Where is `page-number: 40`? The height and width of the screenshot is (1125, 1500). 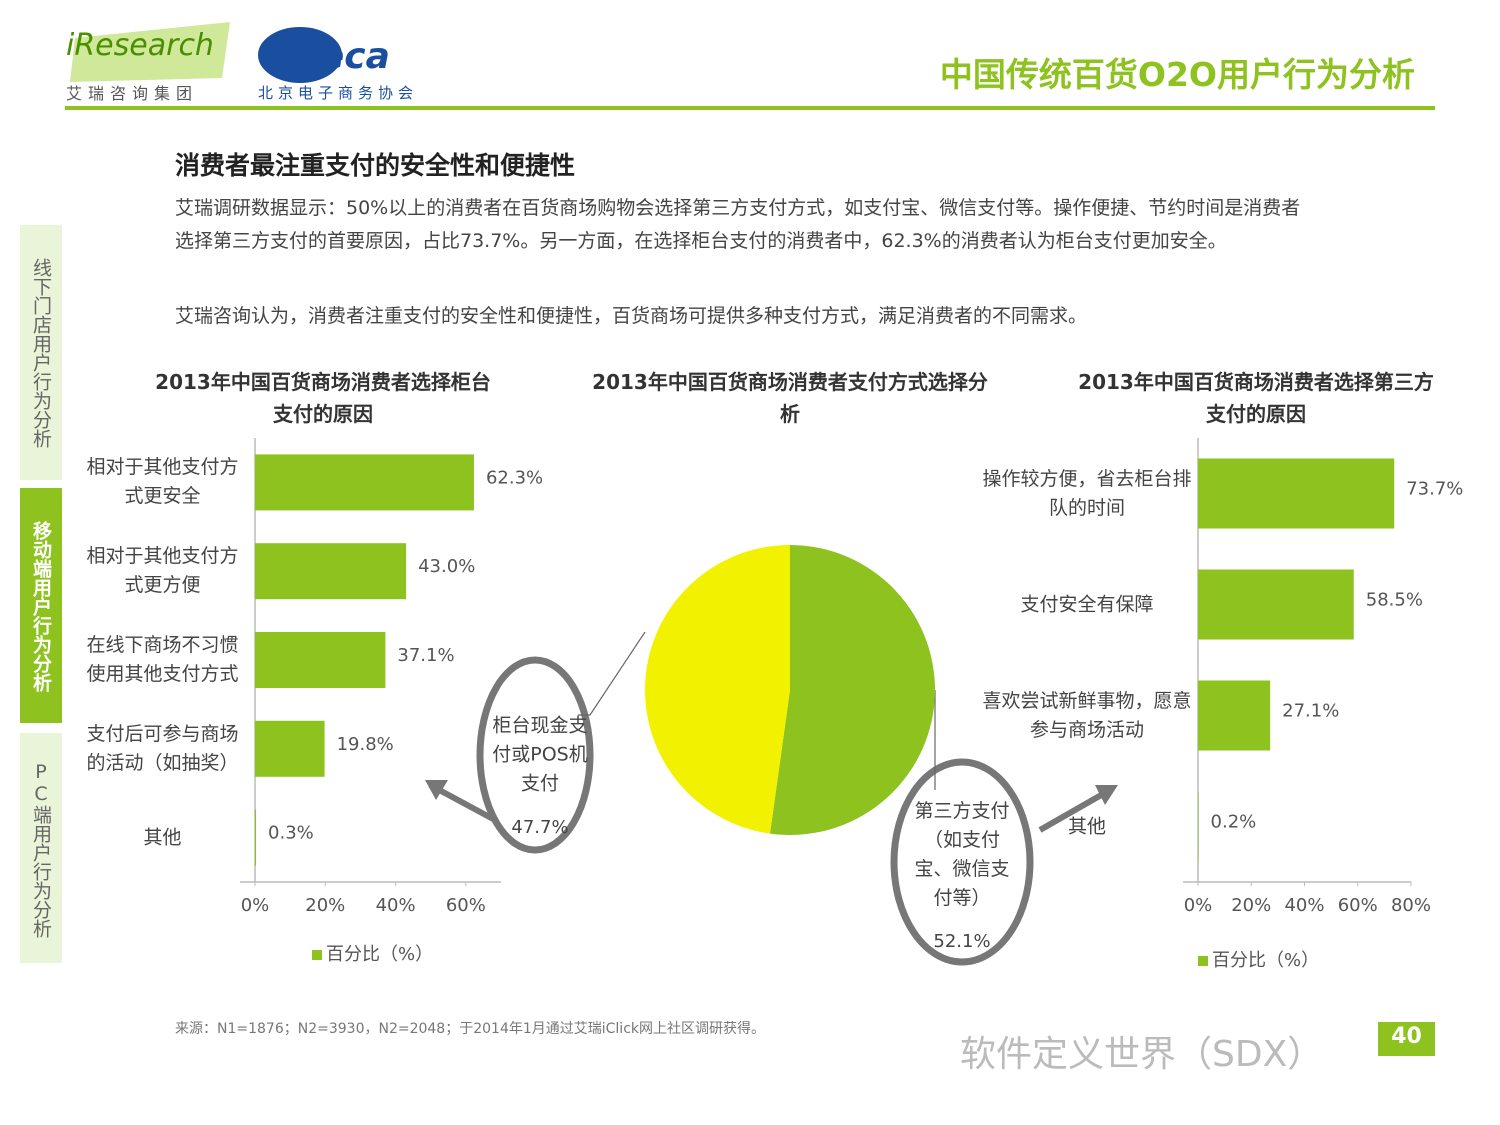
page-number: 40 is located at coordinates (1406, 1036).